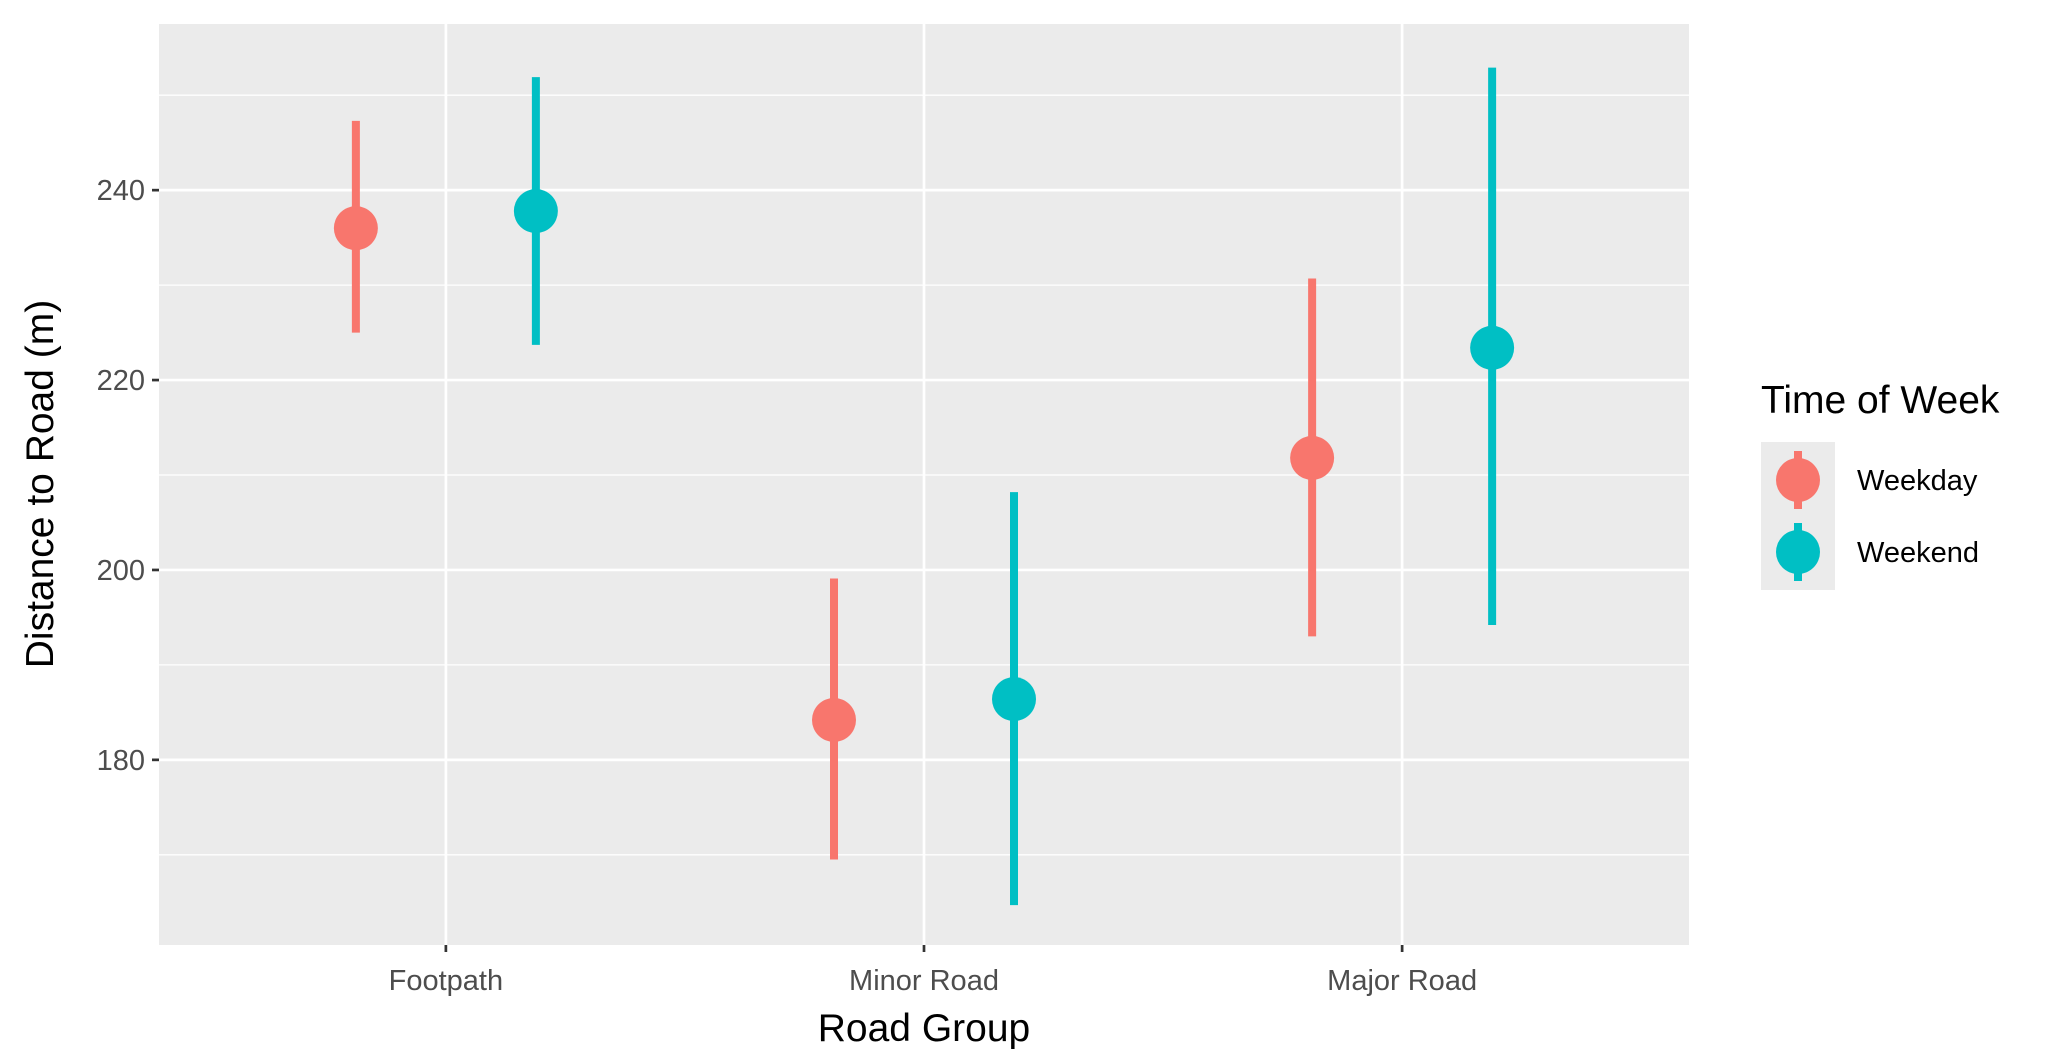 This screenshot has width=2066, height=1062. What do you see at coordinates (128, 476) in the screenshot?
I see `y-axis: 180 200 220 240` at bounding box center [128, 476].